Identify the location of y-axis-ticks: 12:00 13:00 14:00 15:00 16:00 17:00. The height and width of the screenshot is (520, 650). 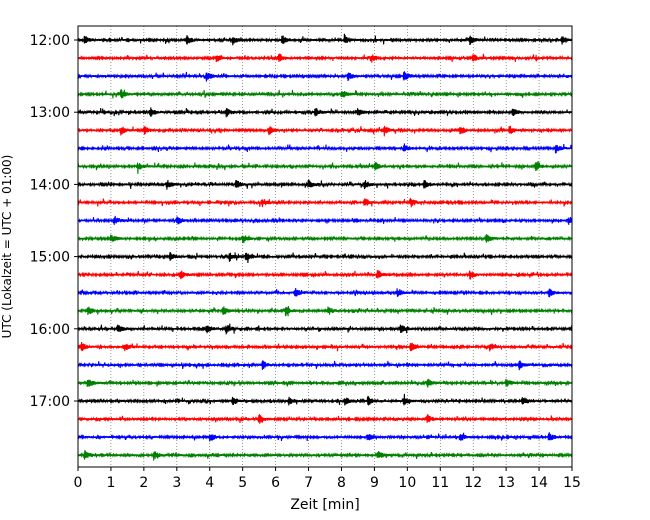
(54, 221).